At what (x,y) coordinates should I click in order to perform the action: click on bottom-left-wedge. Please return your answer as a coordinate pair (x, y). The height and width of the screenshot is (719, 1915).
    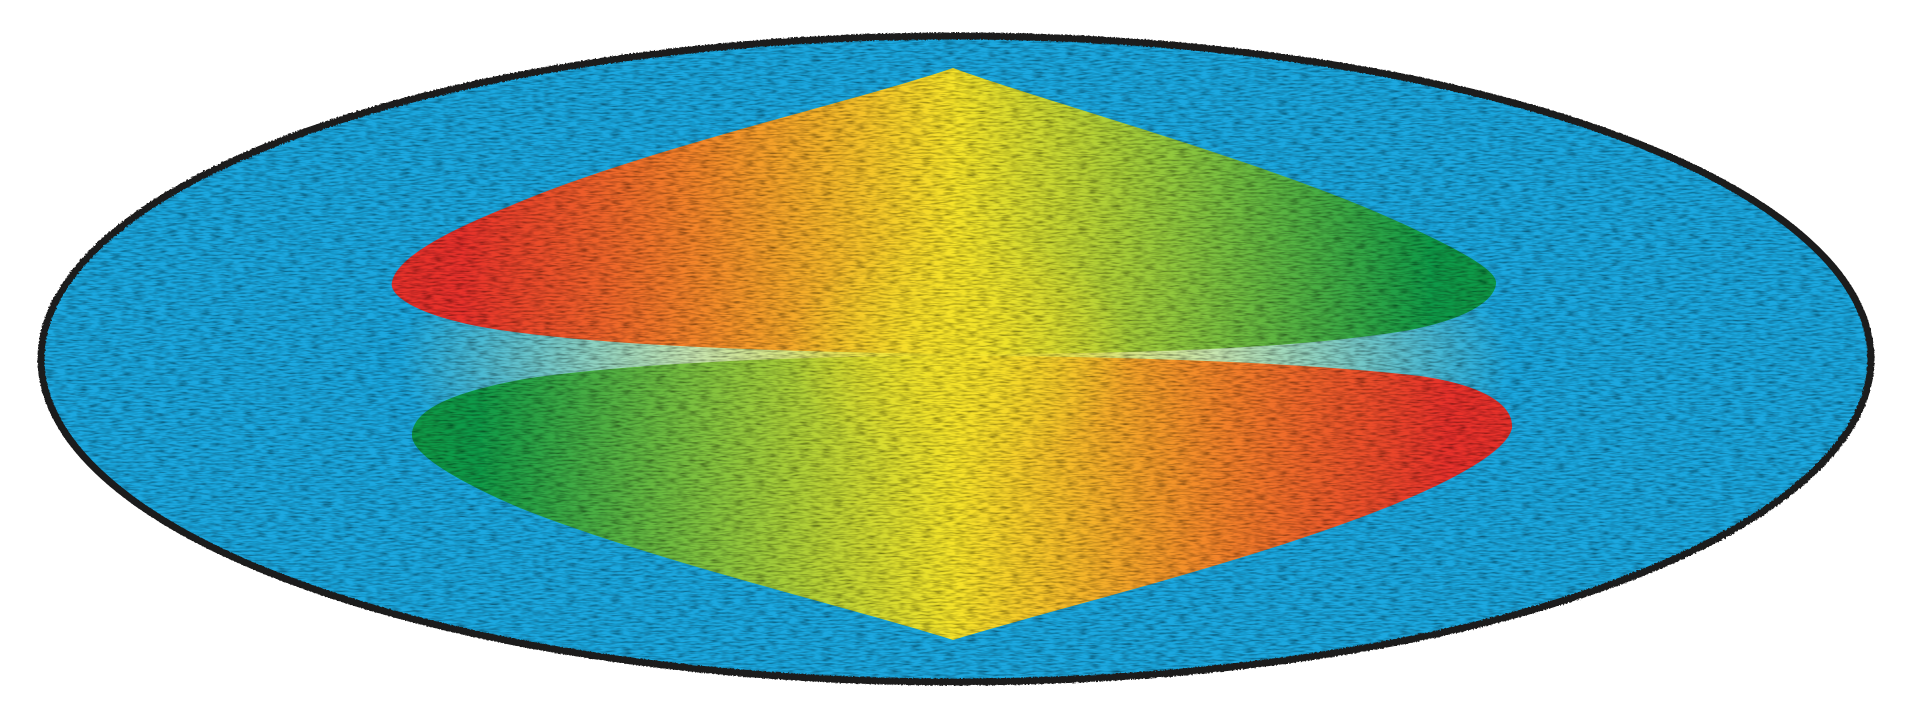
    Looking at the image, I should click on (682, 498).